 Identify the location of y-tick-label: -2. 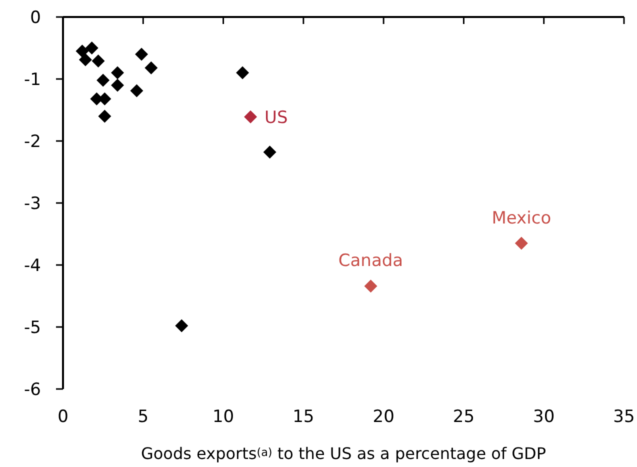
(32, 142).